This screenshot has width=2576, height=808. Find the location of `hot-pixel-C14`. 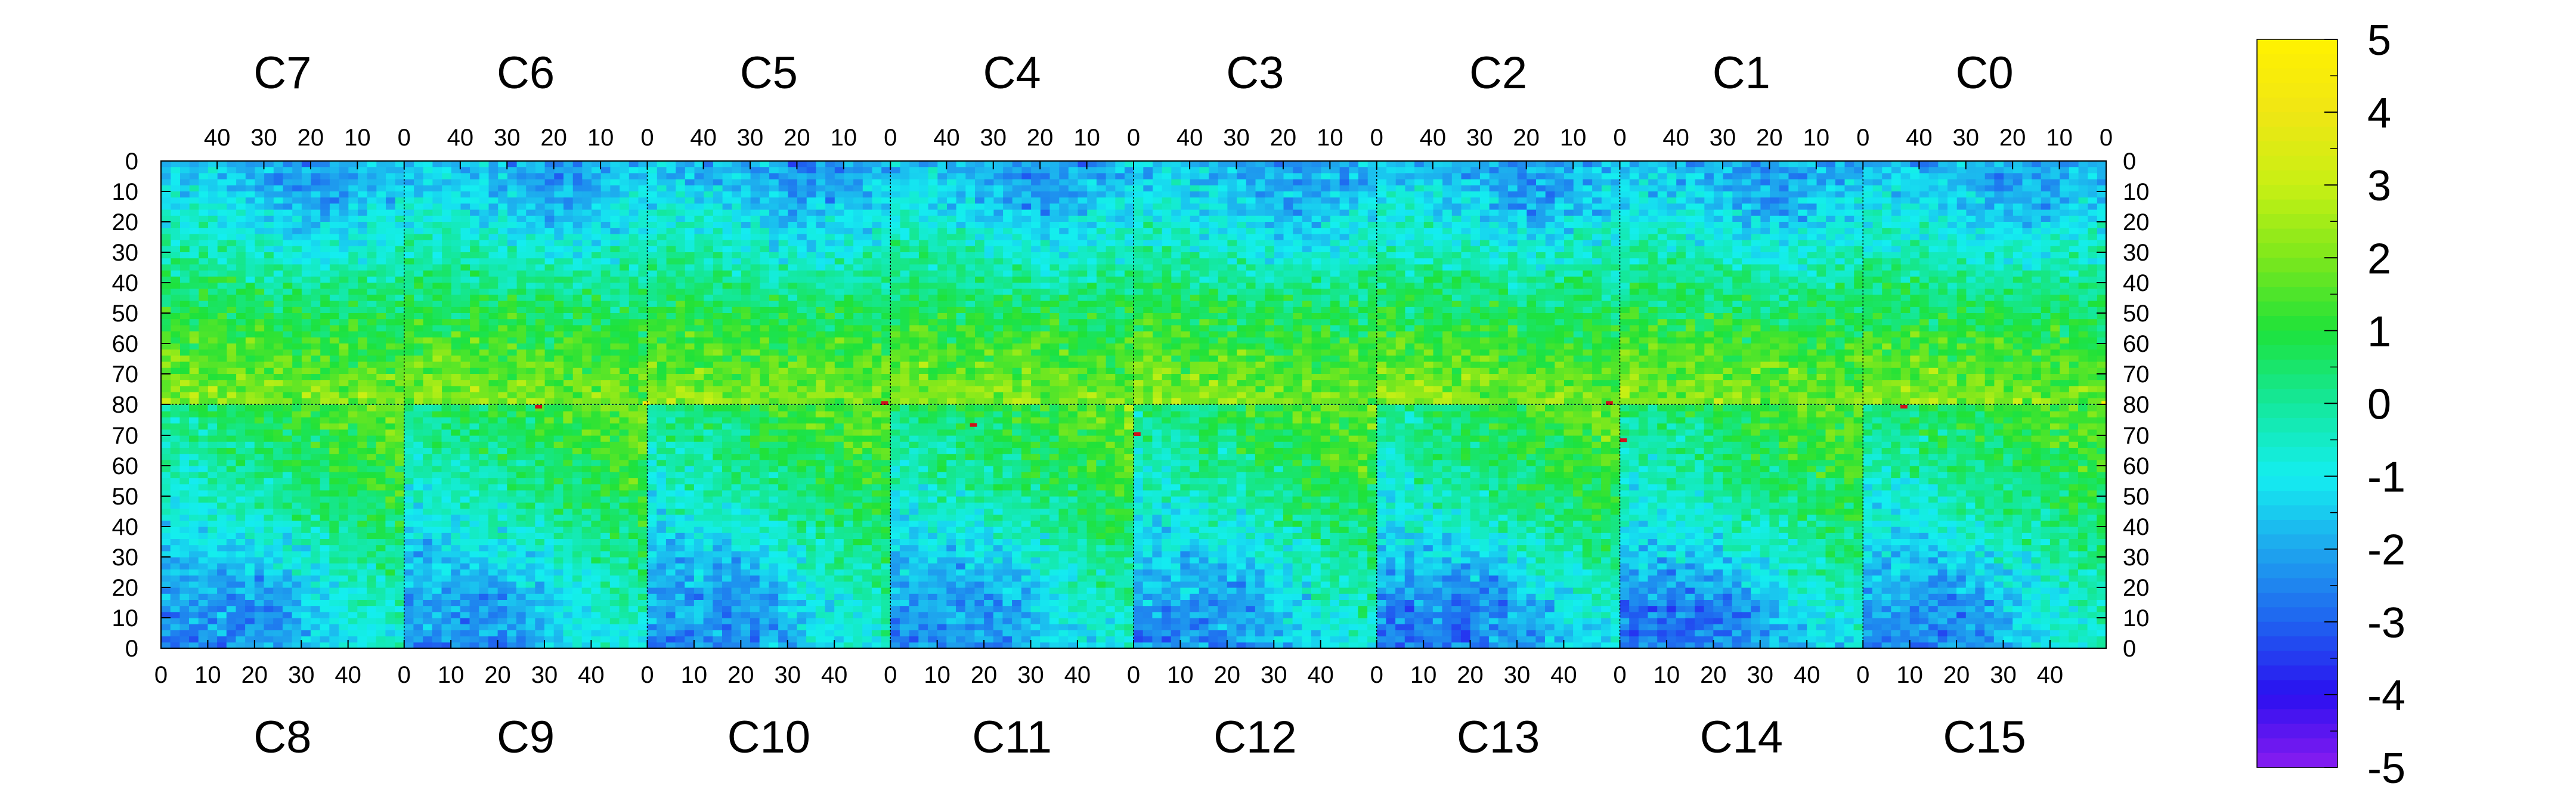

hot-pixel-C14 is located at coordinates (1624, 440).